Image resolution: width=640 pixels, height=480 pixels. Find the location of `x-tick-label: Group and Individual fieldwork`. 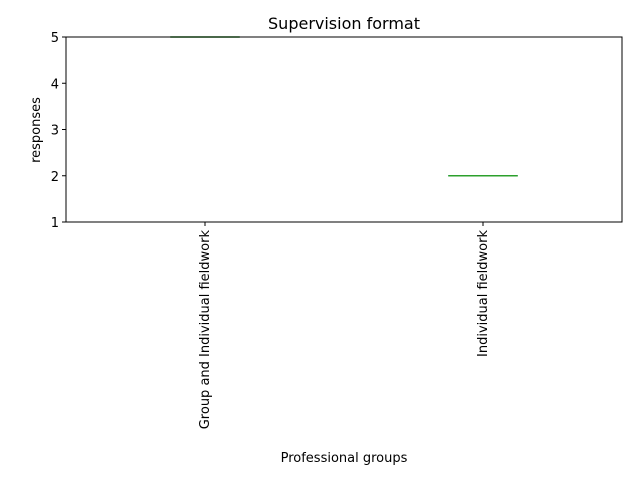

x-tick-label: Group and Individual fieldwork is located at coordinates (205, 330).